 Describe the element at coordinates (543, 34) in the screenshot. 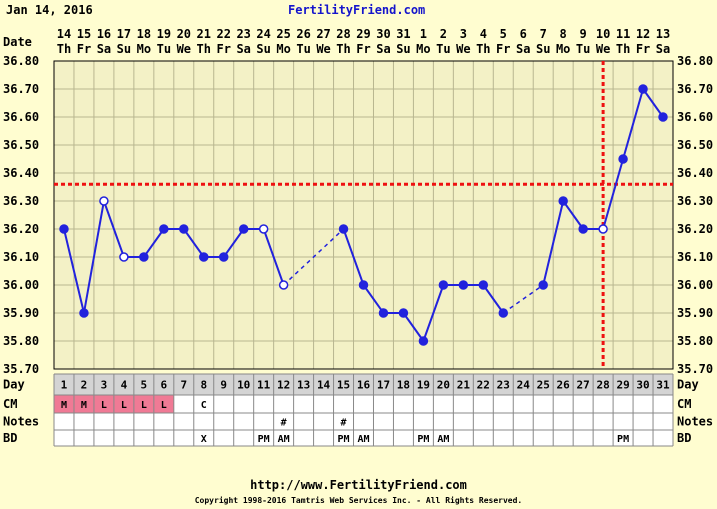

I see `date-label: 7` at that location.